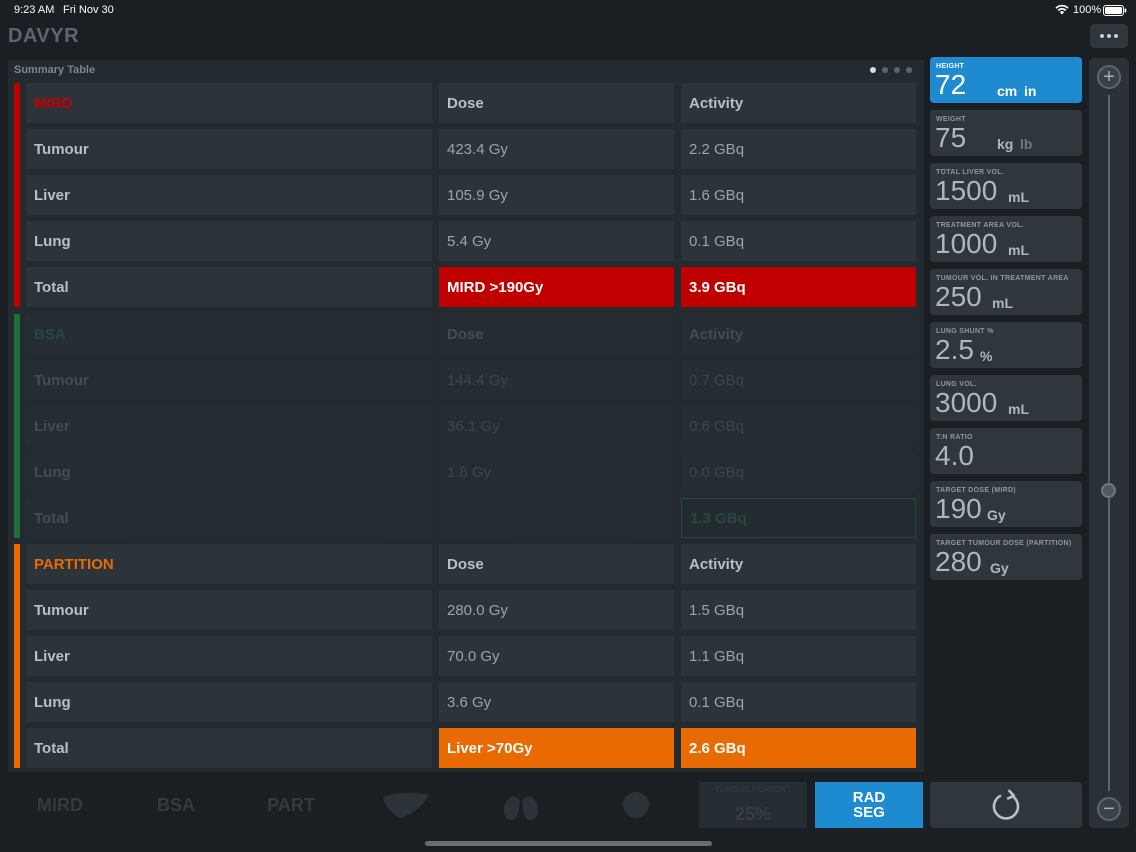 This screenshot has height=852, width=1136. I want to click on activity-value: 0.0 GBq, so click(717, 472).